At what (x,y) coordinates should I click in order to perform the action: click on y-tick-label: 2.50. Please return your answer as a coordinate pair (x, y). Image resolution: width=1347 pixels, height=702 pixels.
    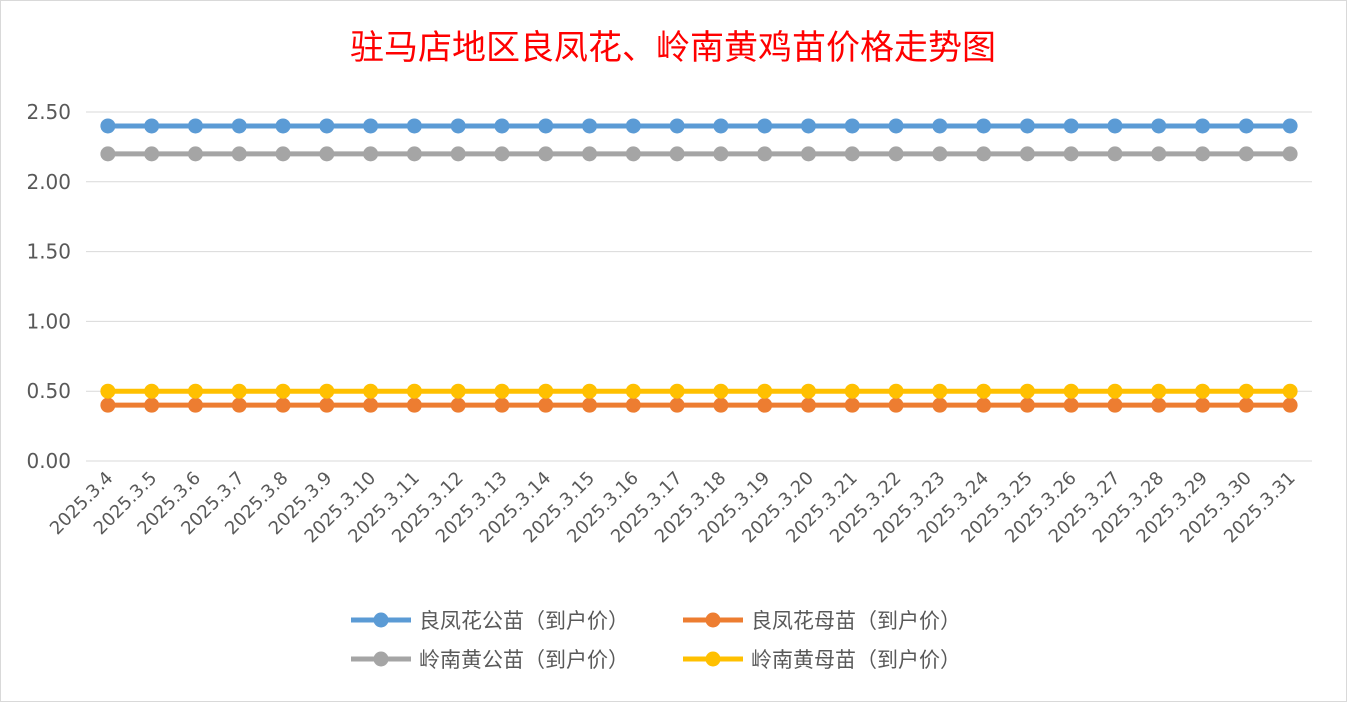
    Looking at the image, I should click on (48, 112).